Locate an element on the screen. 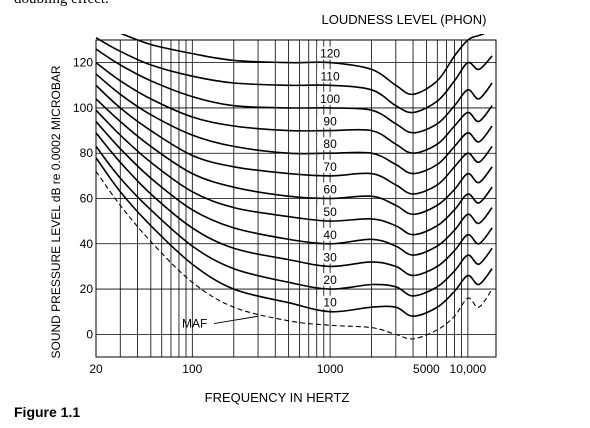 This screenshot has height=428, width=590. curve-label-100: 100 is located at coordinates (330, 99).